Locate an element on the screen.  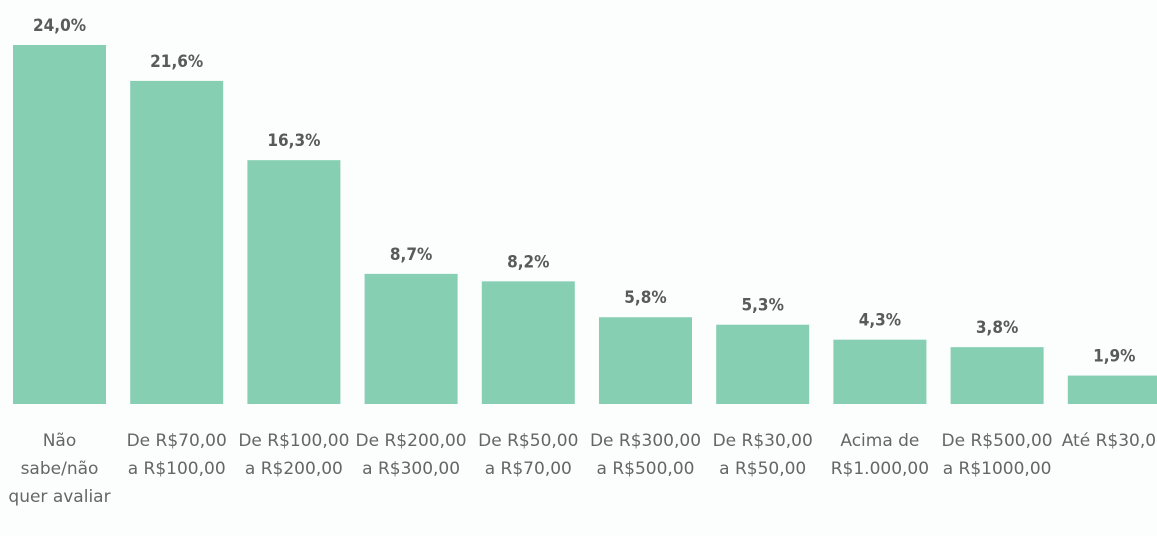
value-label: 5,3% is located at coordinates (762, 306).